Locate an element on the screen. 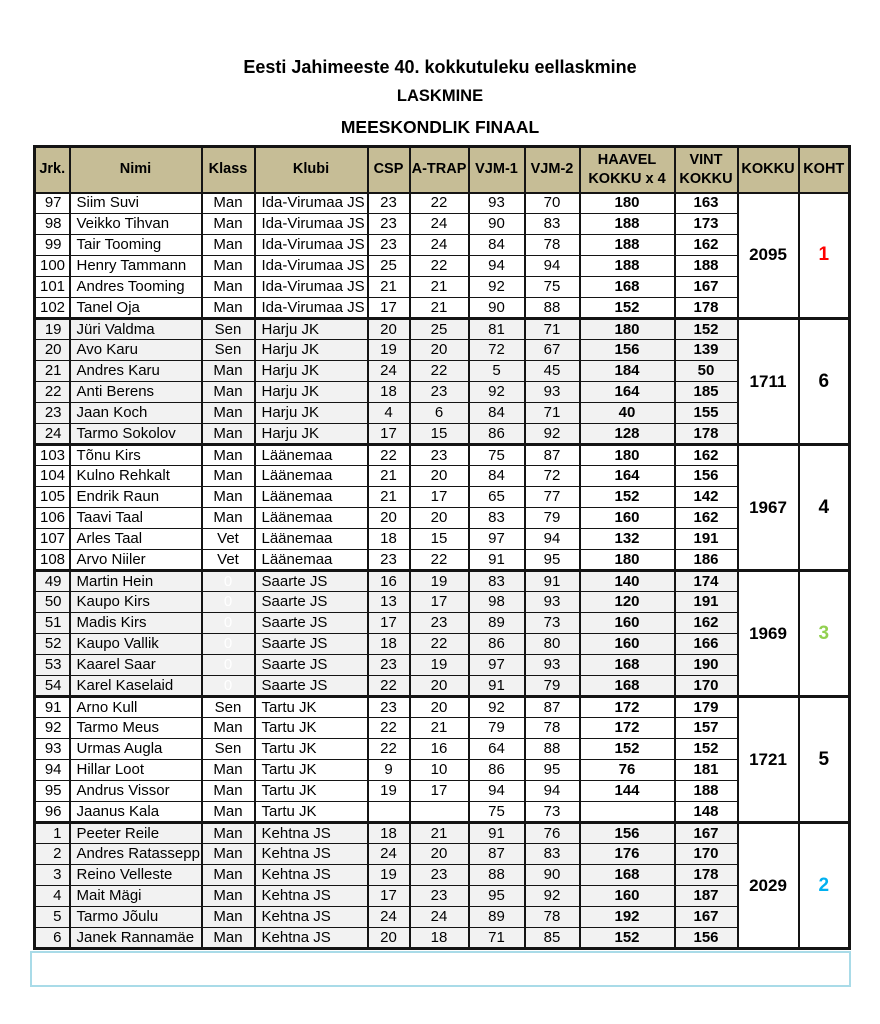 The image size is (880, 1024). cell-jrk: 6 is located at coordinates (52, 938).